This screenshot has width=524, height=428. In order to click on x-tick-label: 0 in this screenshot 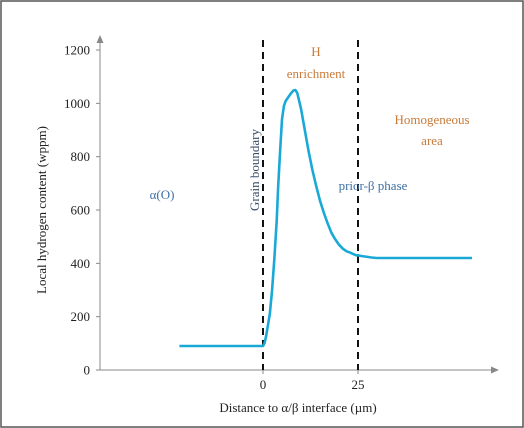, I will do `click(263, 384)`.